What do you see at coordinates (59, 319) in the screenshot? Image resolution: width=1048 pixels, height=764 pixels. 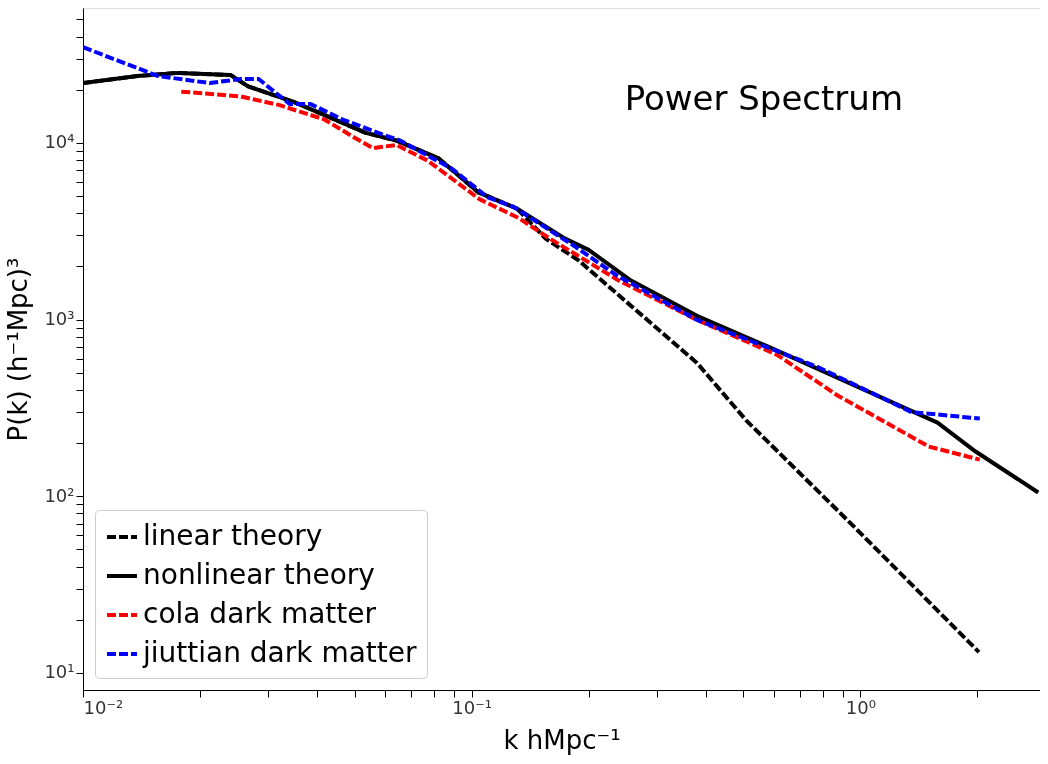 I see `y-tick-label: 10³` at bounding box center [59, 319].